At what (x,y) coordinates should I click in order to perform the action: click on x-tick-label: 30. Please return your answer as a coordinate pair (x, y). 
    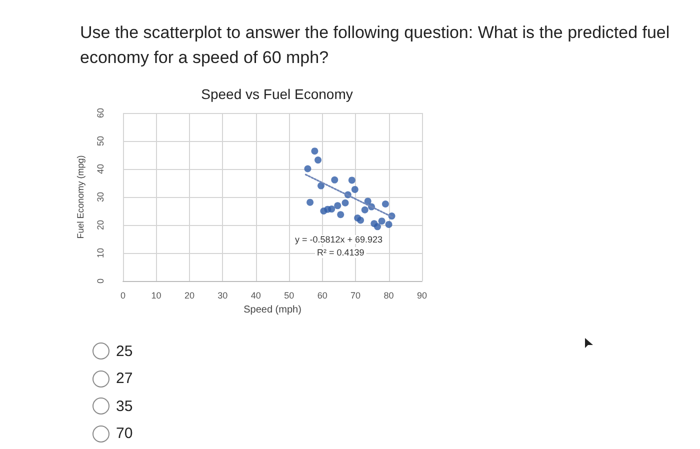
    Looking at the image, I should click on (223, 295).